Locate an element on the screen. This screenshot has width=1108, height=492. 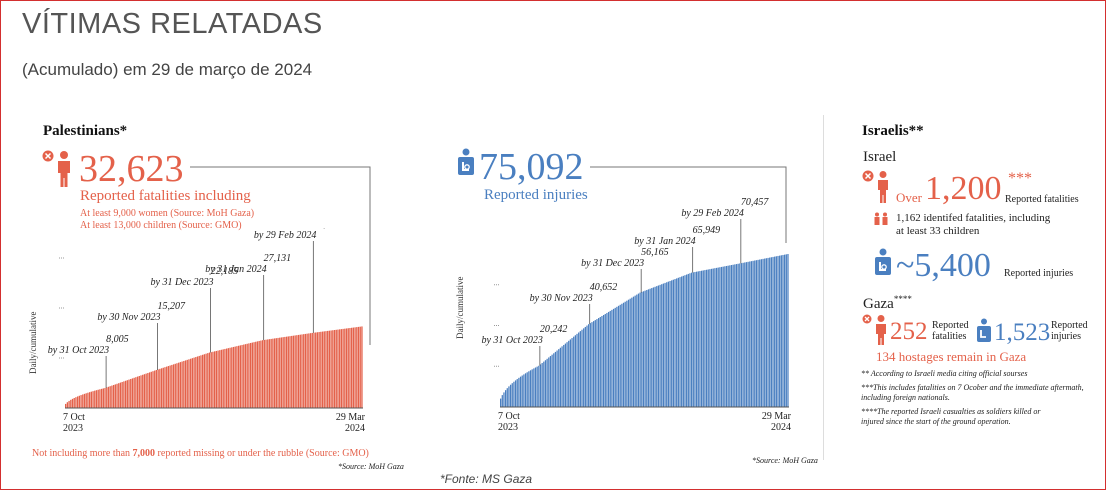
annotation-label: by 31 Oct 2023 is located at coordinates (511, 340).